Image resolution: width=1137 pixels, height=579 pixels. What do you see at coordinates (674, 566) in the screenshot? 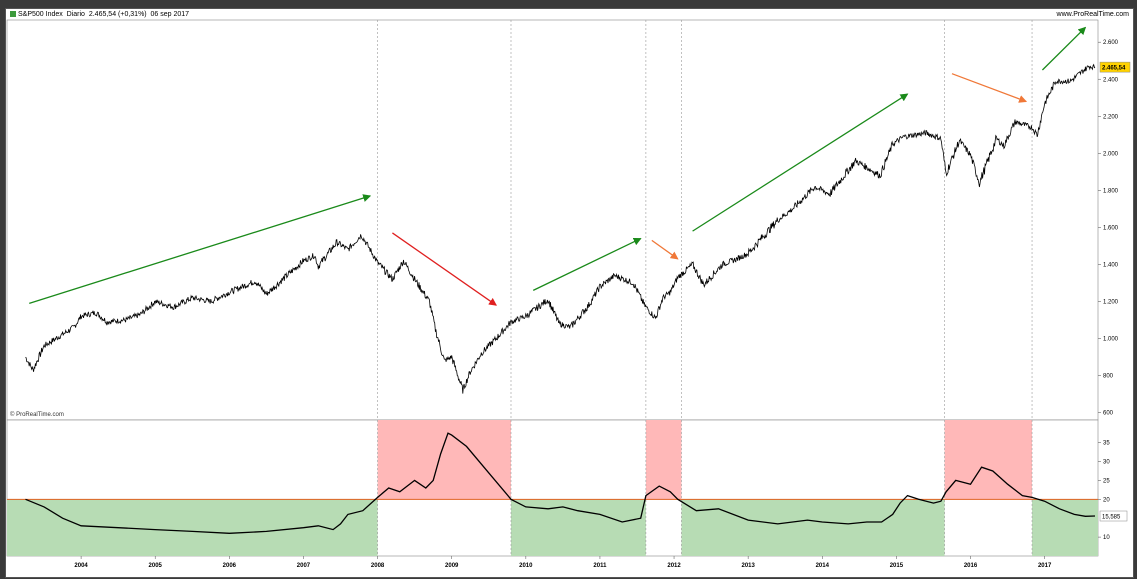
I see `x-tick-label: 2012` at bounding box center [674, 566].